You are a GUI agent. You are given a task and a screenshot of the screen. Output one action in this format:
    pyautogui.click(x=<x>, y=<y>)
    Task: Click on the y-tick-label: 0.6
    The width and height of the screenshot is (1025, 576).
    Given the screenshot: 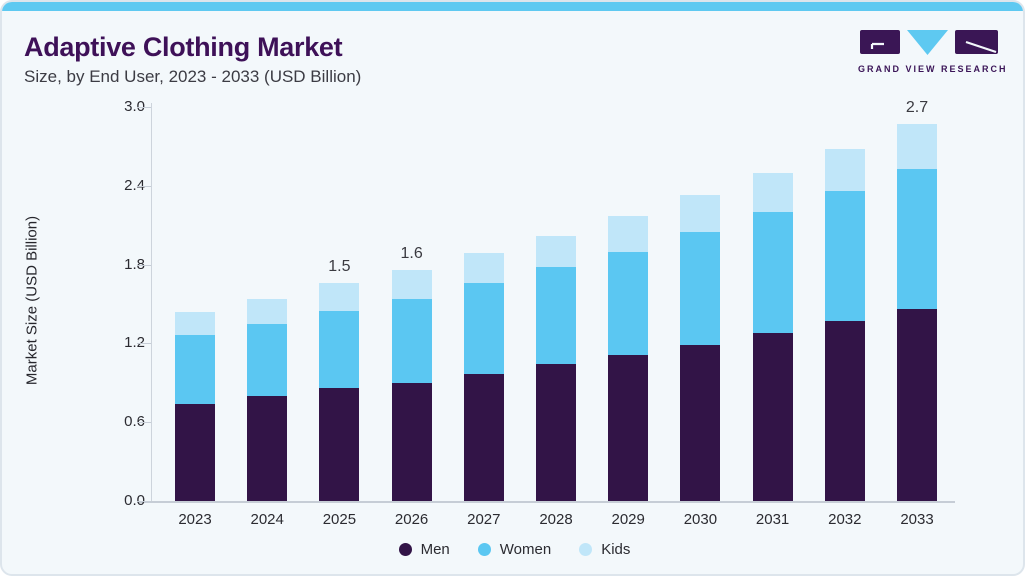 What is the action you would take?
    pyautogui.click(x=134, y=422)
    